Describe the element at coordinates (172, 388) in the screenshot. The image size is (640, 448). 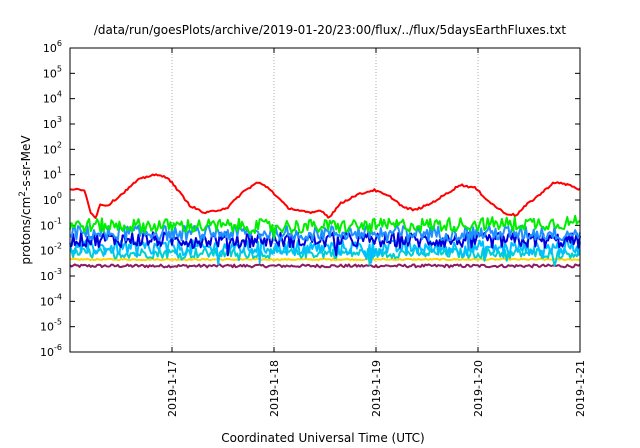
I see `x-tick-label: 2019-1-17` at that location.